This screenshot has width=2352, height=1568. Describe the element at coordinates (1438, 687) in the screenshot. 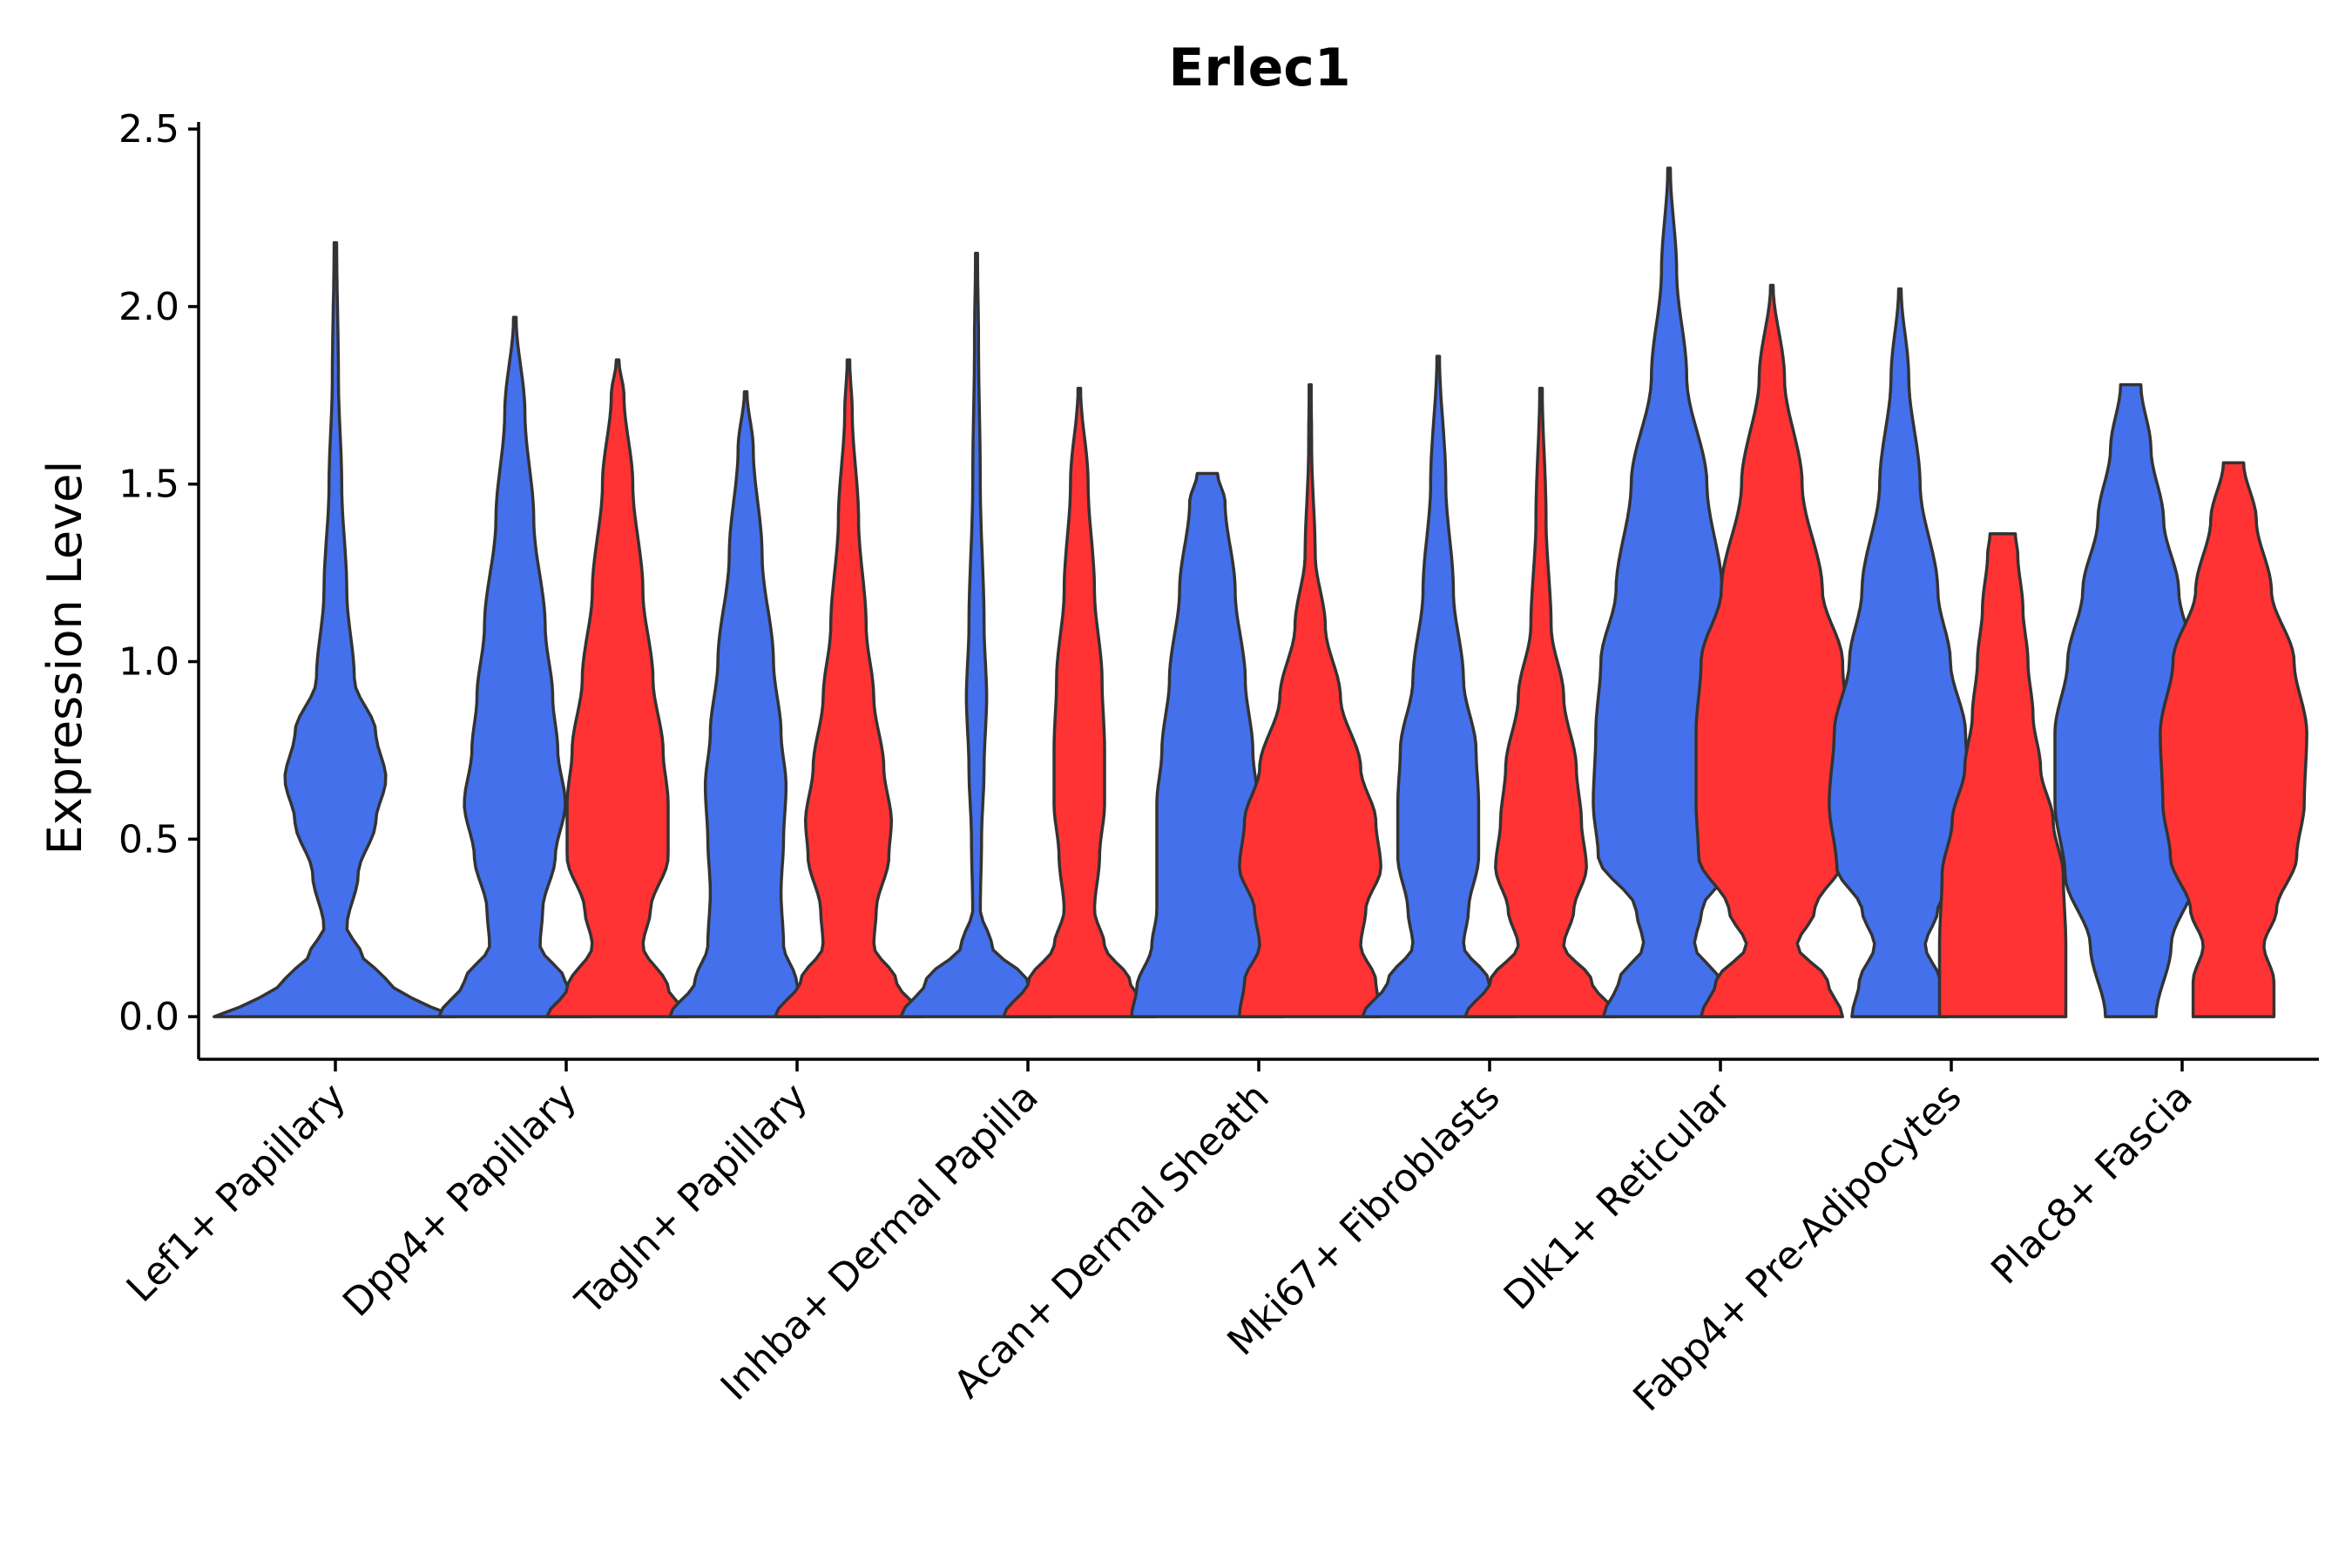

I see `violin-mki67-fibroblasts-group1` at that location.